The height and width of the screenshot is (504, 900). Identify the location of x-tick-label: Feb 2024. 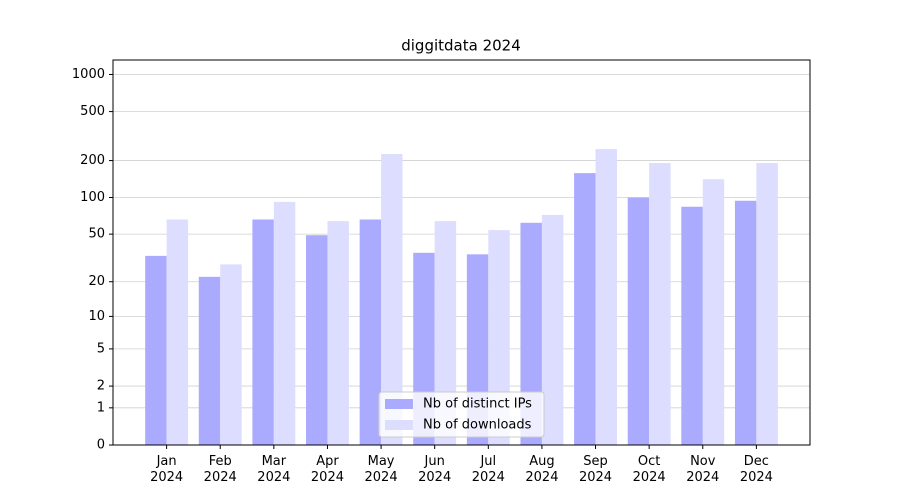
(220, 469).